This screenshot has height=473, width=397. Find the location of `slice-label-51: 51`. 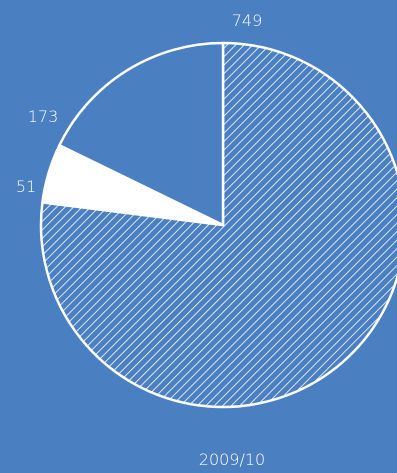

slice-label-51: 51 is located at coordinates (26, 186).